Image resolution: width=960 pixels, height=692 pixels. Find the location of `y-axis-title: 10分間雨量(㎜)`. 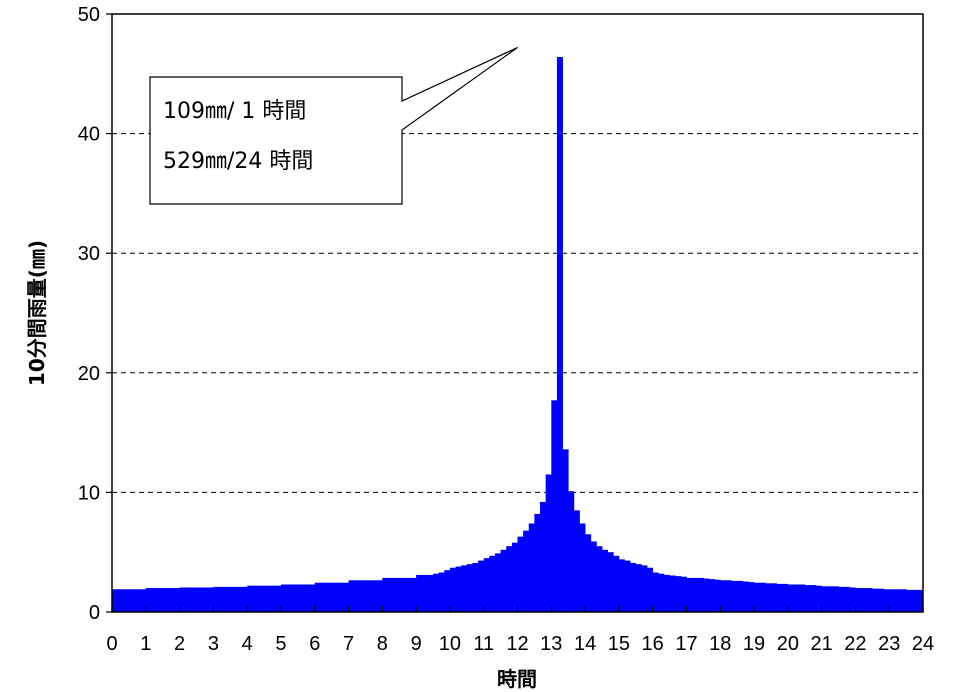

y-axis-title: 10分間雨量(㎜) is located at coordinates (37, 313).